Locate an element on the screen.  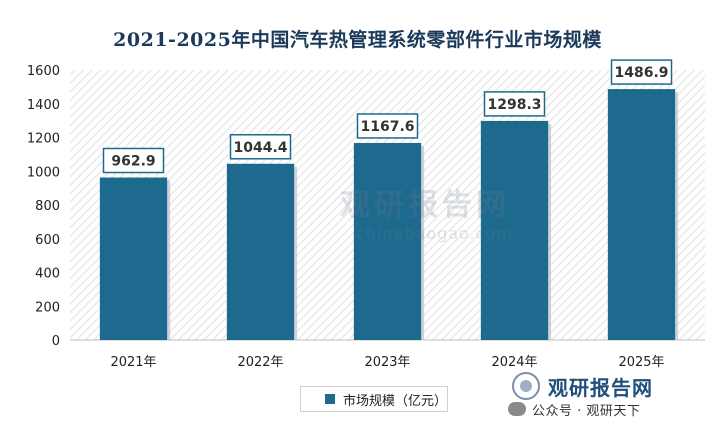
y-tick-label: 400 is located at coordinates (47, 274).